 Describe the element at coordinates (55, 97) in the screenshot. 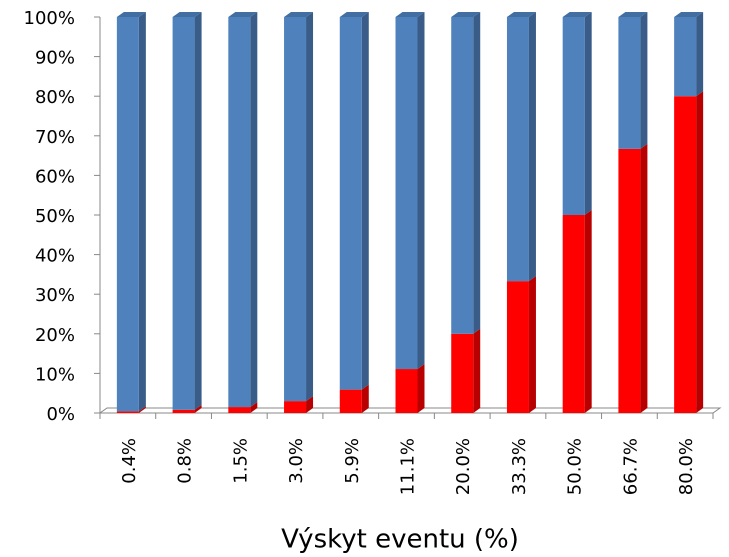

I see `y-tick-label: 80%` at that location.